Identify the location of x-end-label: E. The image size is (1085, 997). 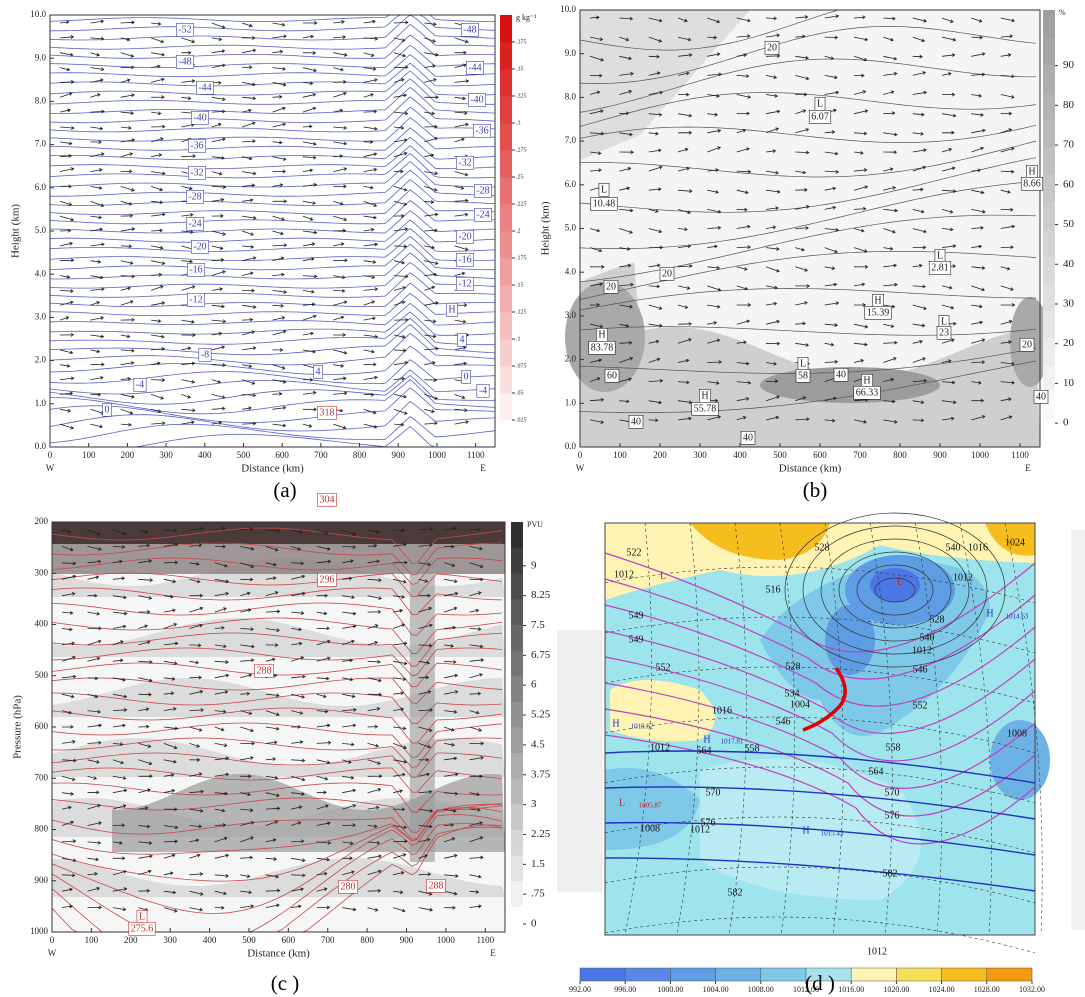
(493, 953).